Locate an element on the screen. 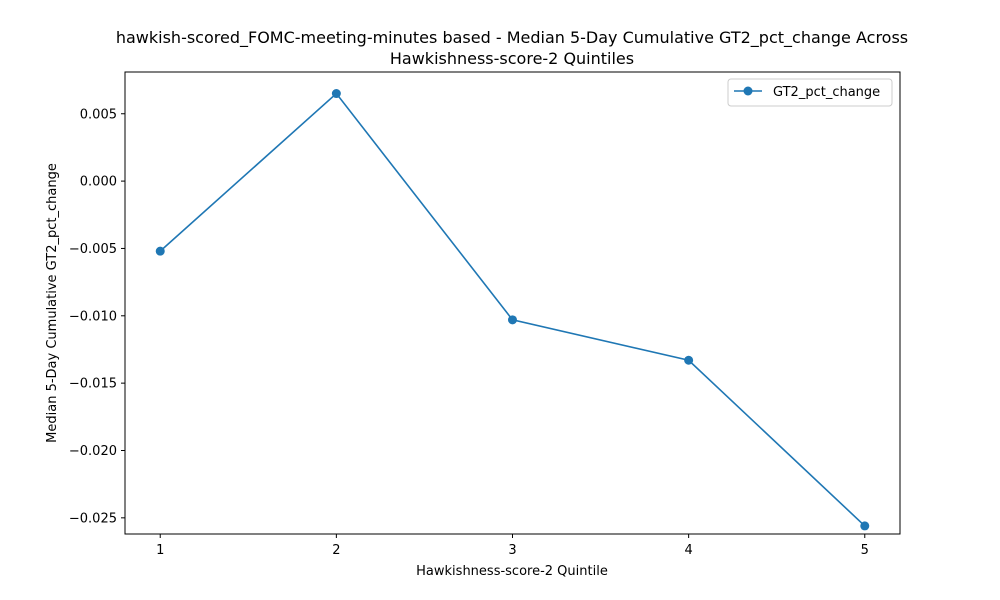 This screenshot has width=1000, height=600. x-tick-label: 2 is located at coordinates (336, 550).